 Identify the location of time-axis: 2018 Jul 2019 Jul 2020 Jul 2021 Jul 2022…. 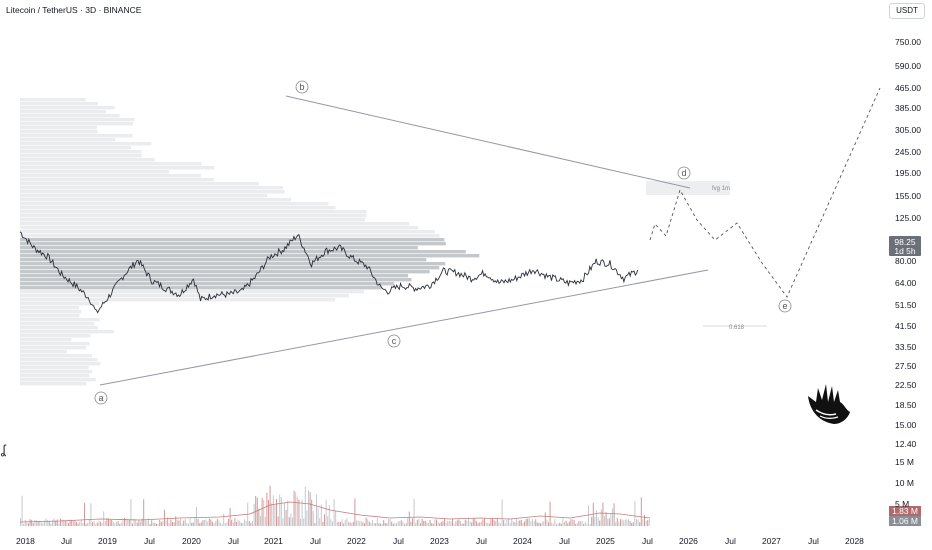
(440, 541).